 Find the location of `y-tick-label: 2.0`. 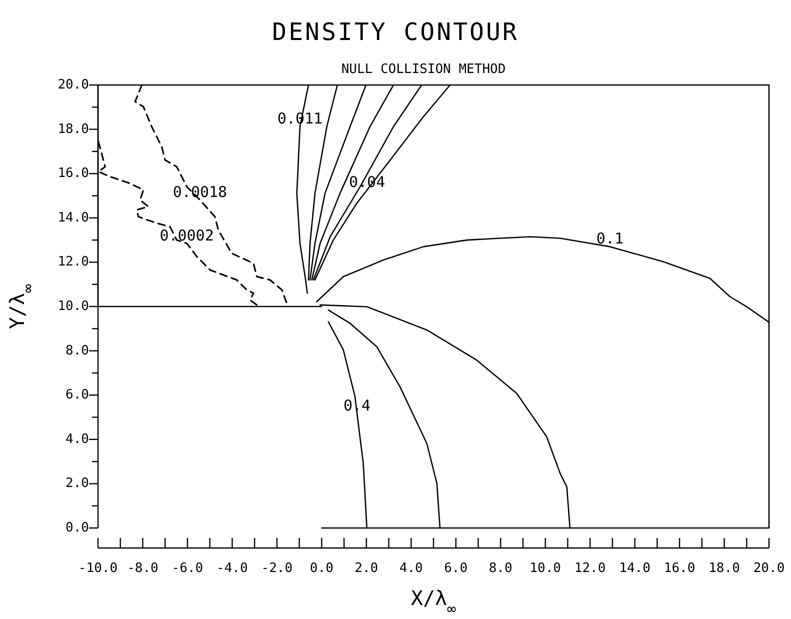

y-tick-label: 2.0 is located at coordinates (77, 484).